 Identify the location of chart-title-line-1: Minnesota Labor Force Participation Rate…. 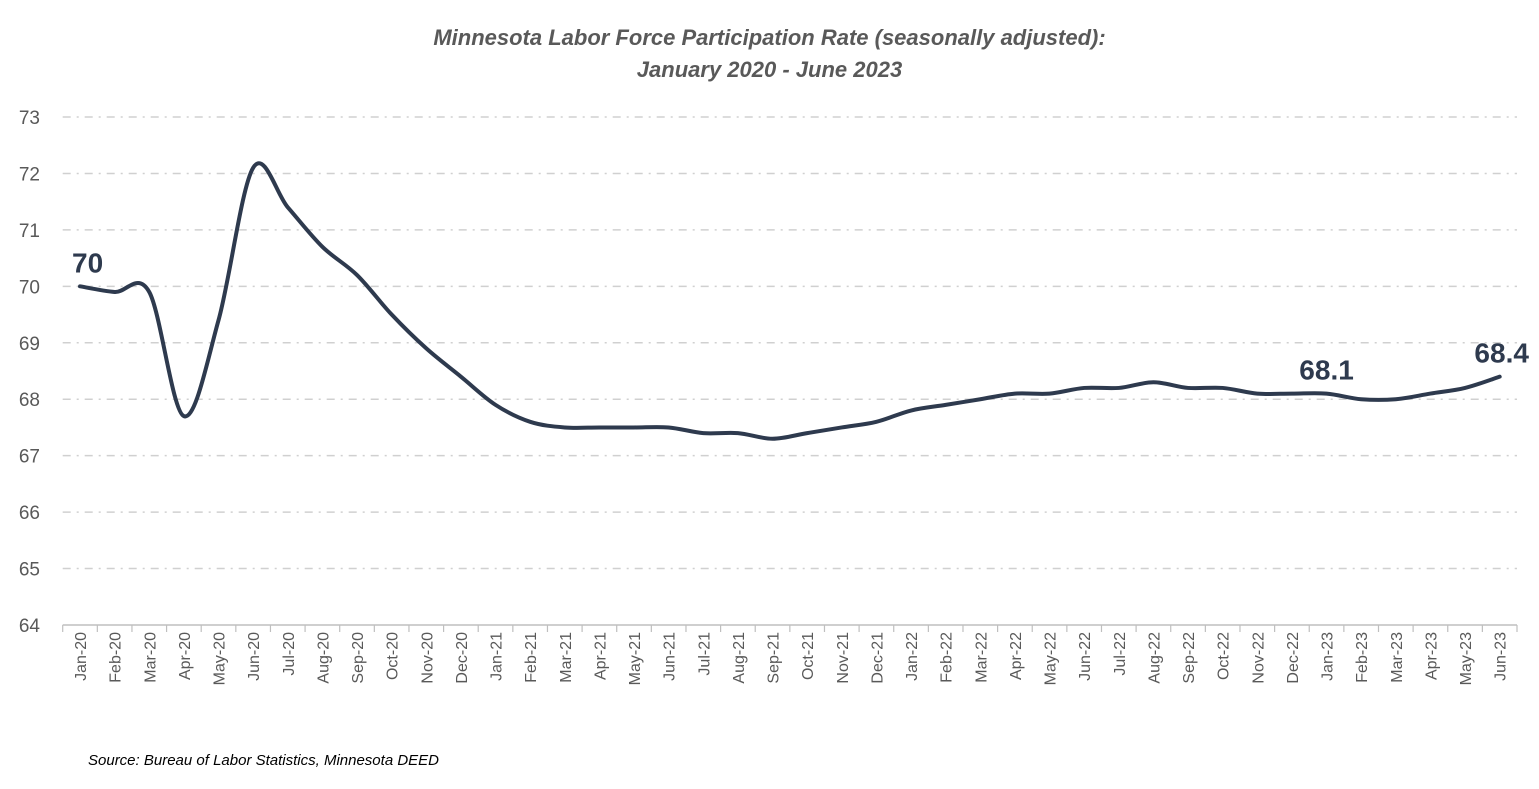
(769, 37).